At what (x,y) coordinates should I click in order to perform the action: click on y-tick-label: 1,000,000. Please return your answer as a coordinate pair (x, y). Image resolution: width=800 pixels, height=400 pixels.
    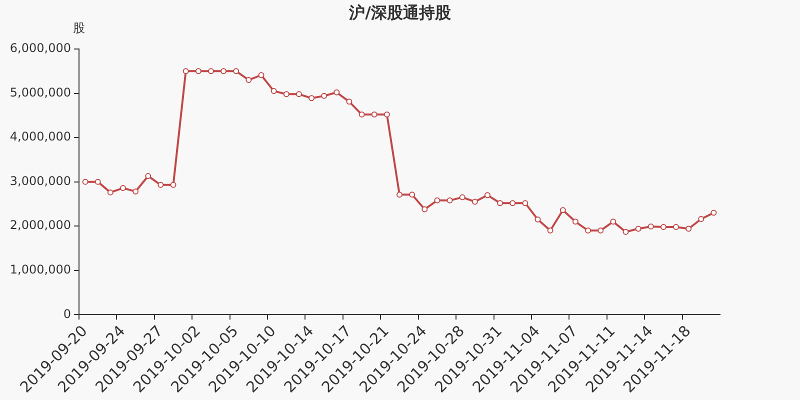
    Looking at the image, I should click on (40, 269).